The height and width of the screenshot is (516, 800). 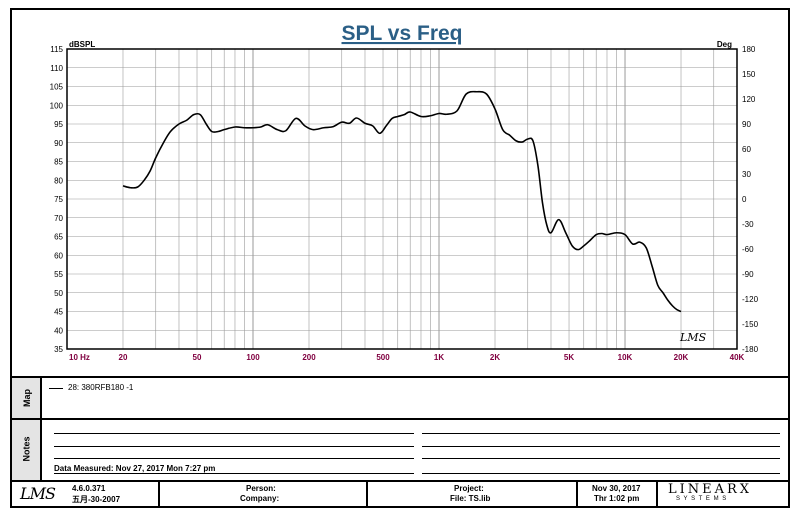 I want to click on build-date-text: 五月-30-2007, so click(x=96, y=499).